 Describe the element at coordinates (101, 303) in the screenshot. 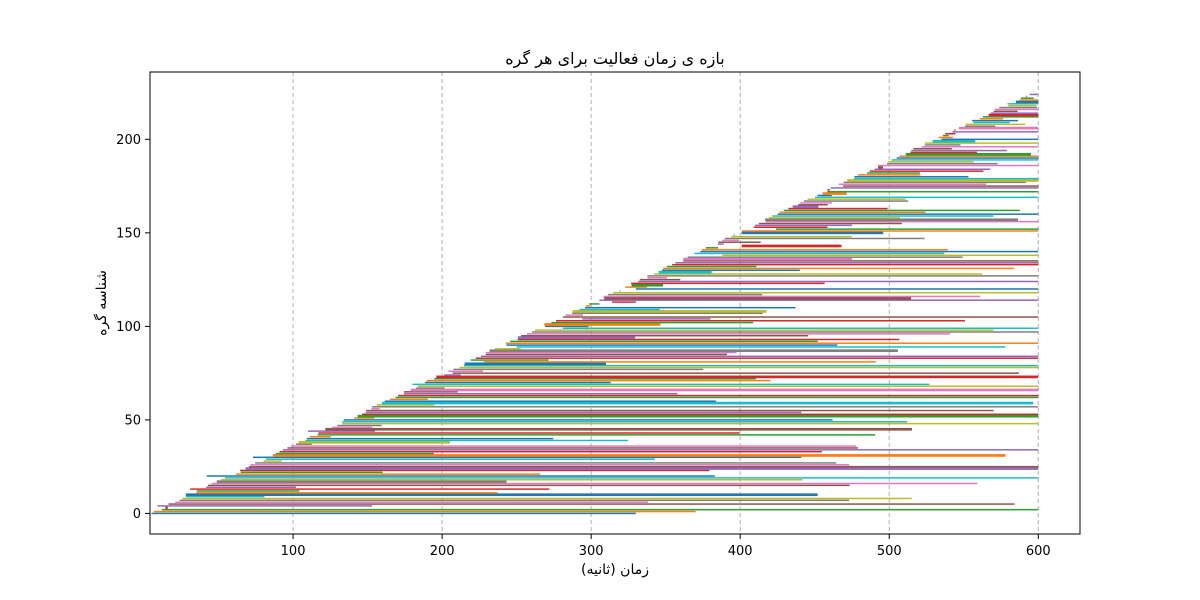

I see `y-axis-label: شناسه گره` at that location.